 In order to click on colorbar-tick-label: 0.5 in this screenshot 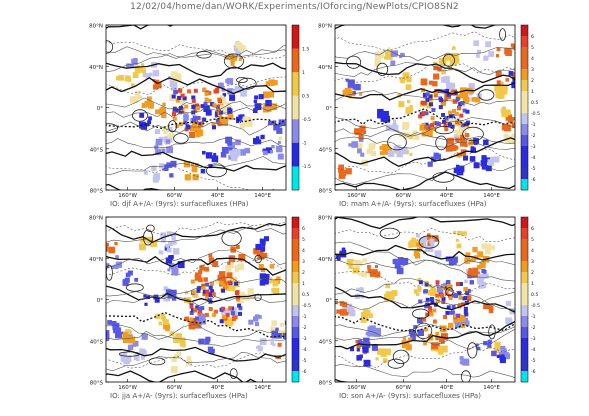, I will do `click(534, 103)`.